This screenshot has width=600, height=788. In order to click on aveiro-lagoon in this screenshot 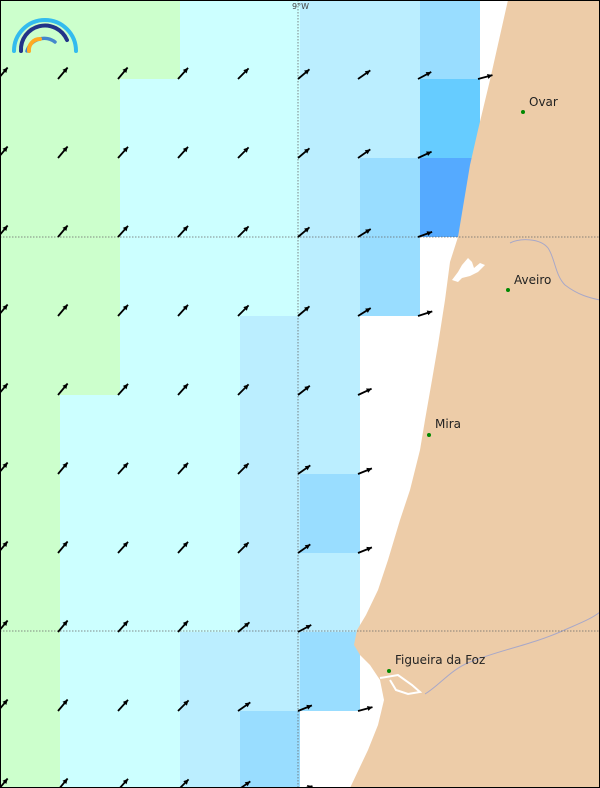, I will do `click(468, 270)`.